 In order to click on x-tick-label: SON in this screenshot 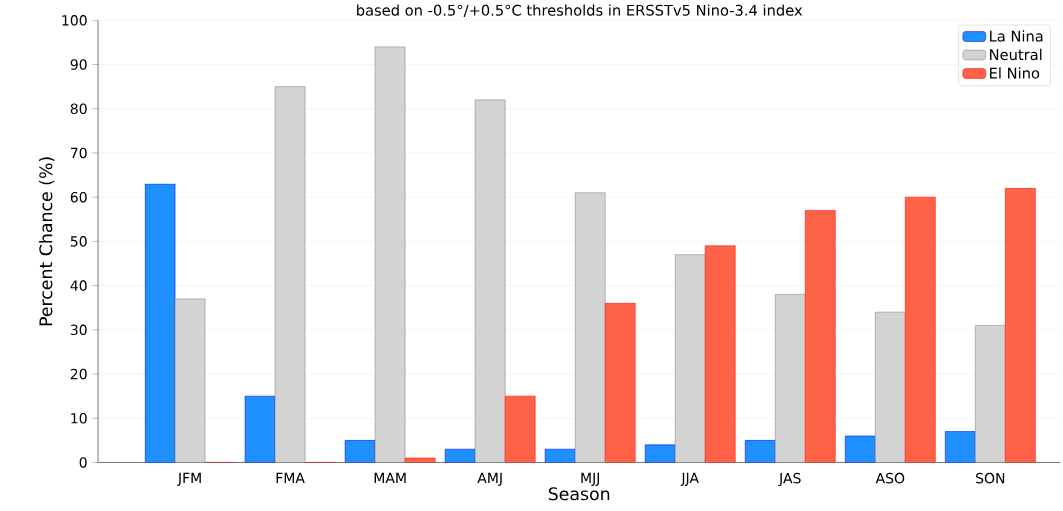, I will do `click(990, 478)`.